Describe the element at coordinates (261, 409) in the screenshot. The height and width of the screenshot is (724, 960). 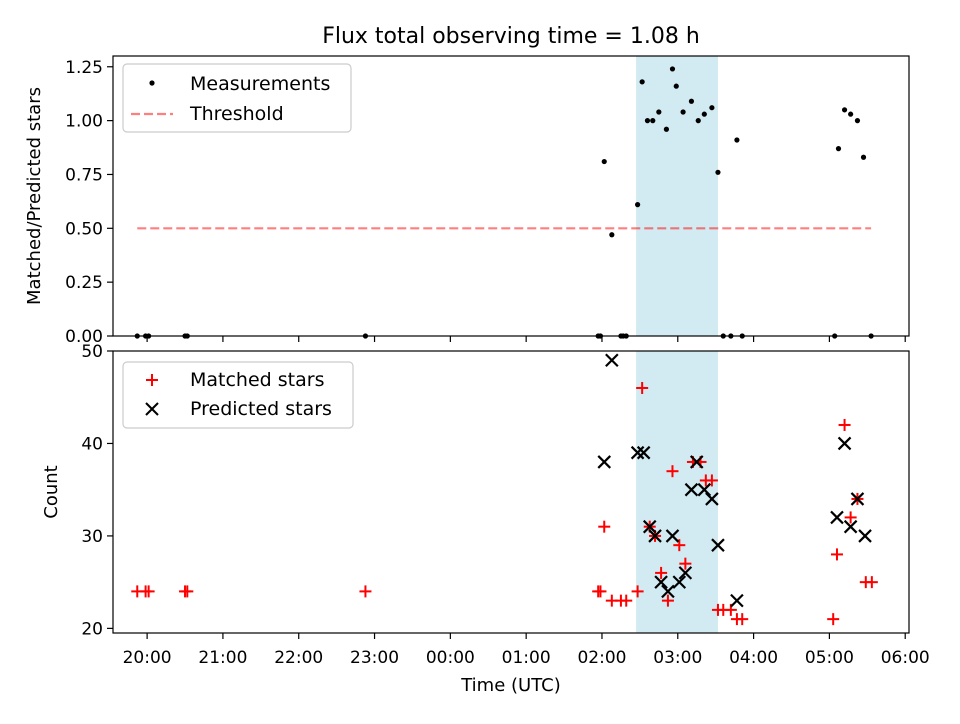
I see `legend-predicted-label: Predicted stars` at that location.